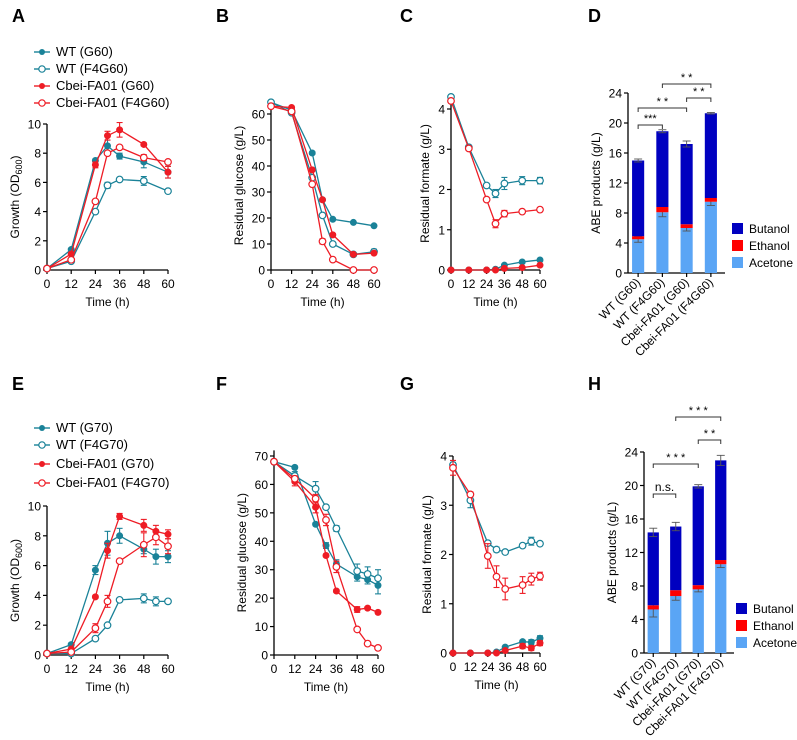 The width and height of the screenshot is (797, 740). What do you see at coordinates (72, 669) in the screenshot?
I see `x-tick-label: 12` at bounding box center [72, 669].